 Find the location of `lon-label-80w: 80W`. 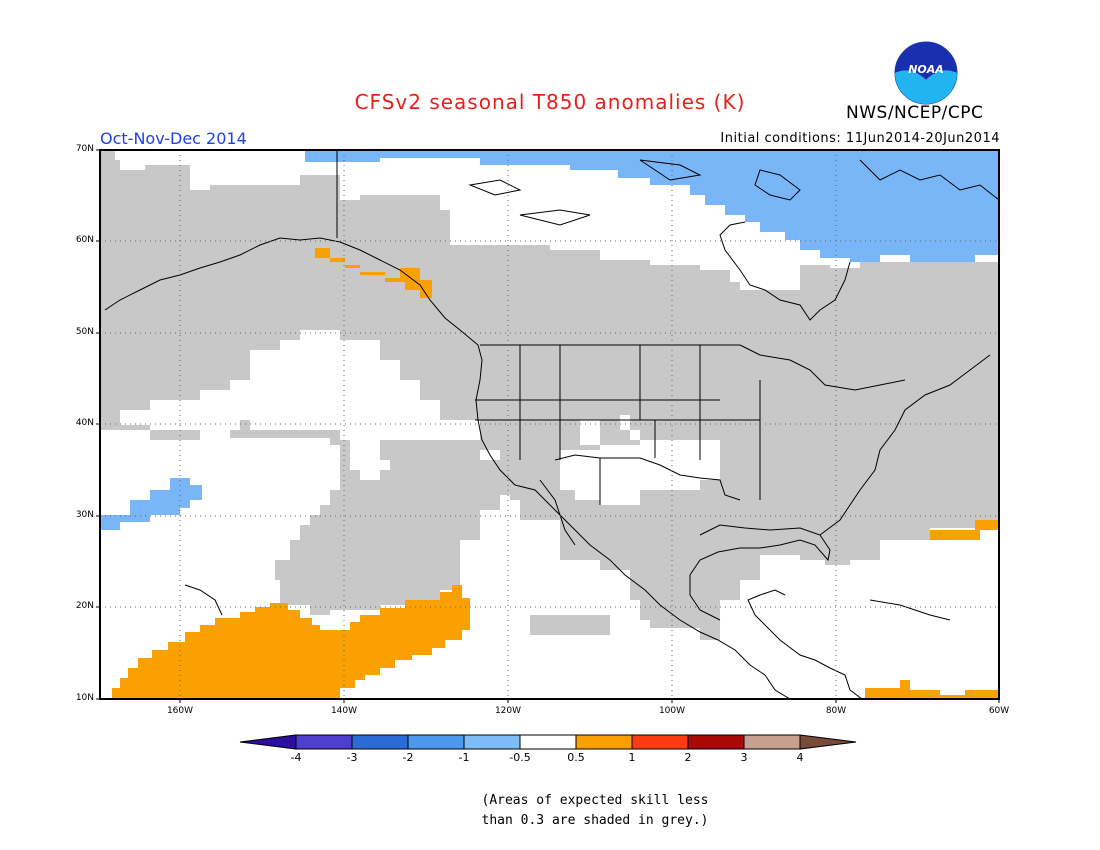

lon-label-80w: 80W is located at coordinates (836, 711).